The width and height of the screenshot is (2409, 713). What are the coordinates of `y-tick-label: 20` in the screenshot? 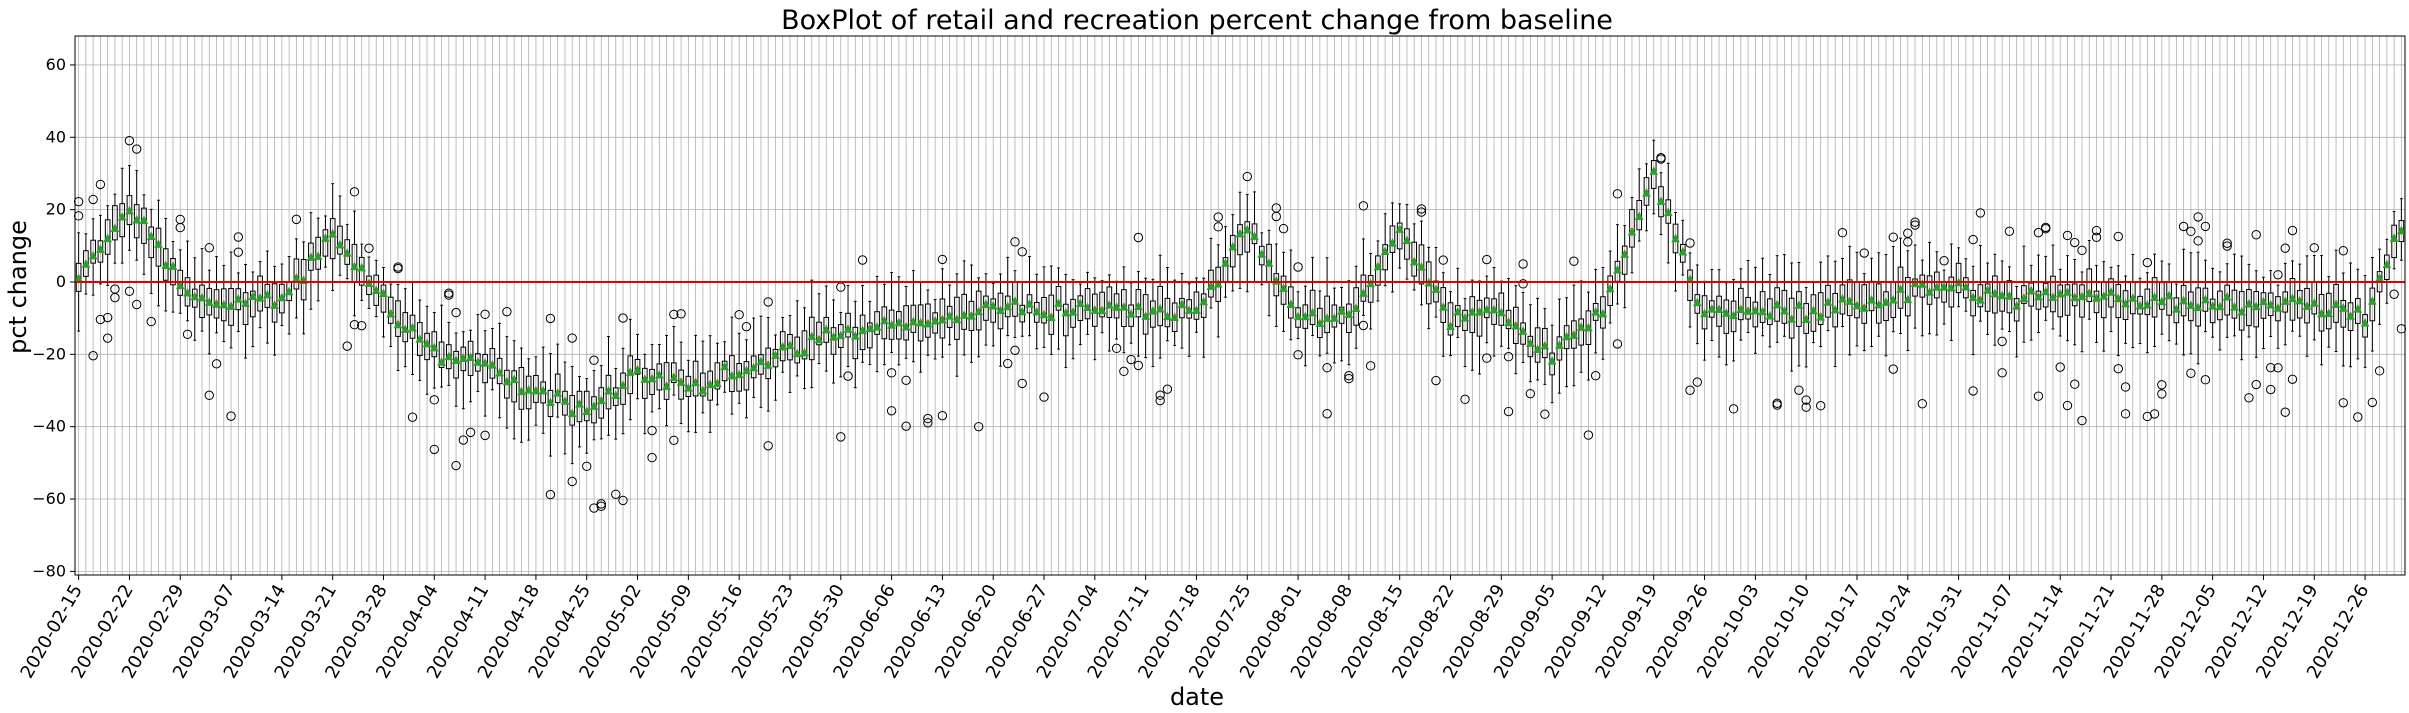 It's located at (56, 209).